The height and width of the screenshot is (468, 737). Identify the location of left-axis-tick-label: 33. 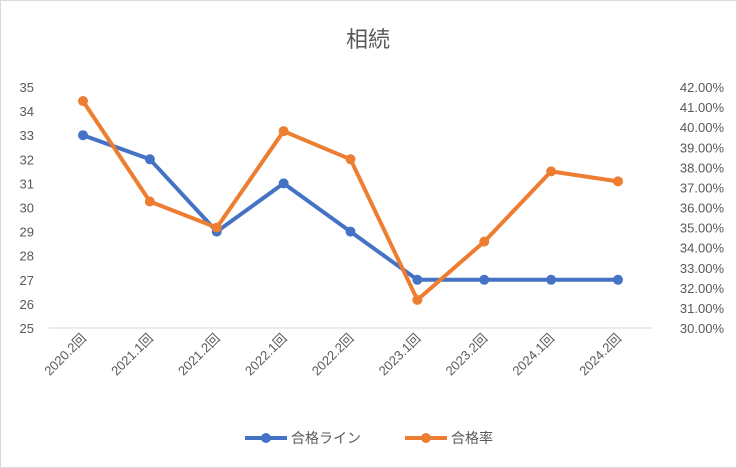
(27, 135).